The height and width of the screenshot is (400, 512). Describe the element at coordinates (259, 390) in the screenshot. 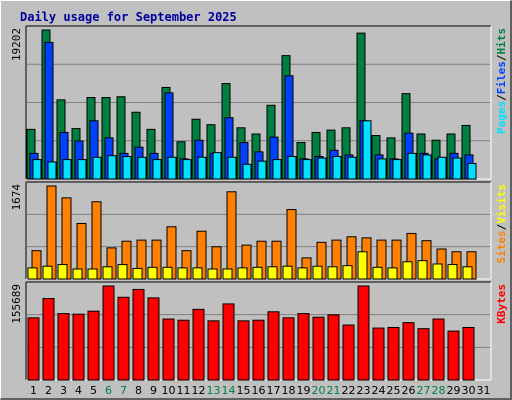

I see `x-tick-label-16: 16` at that location.